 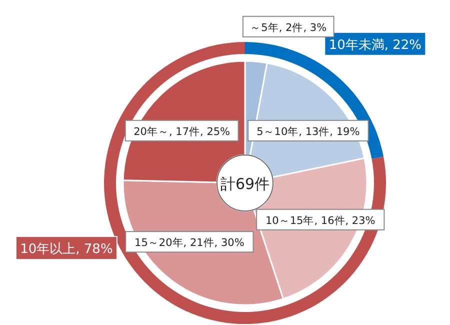 What do you see at coordinates (375, 45) in the screenshot?
I see `slice-label: 10年未満, 22%` at bounding box center [375, 45].